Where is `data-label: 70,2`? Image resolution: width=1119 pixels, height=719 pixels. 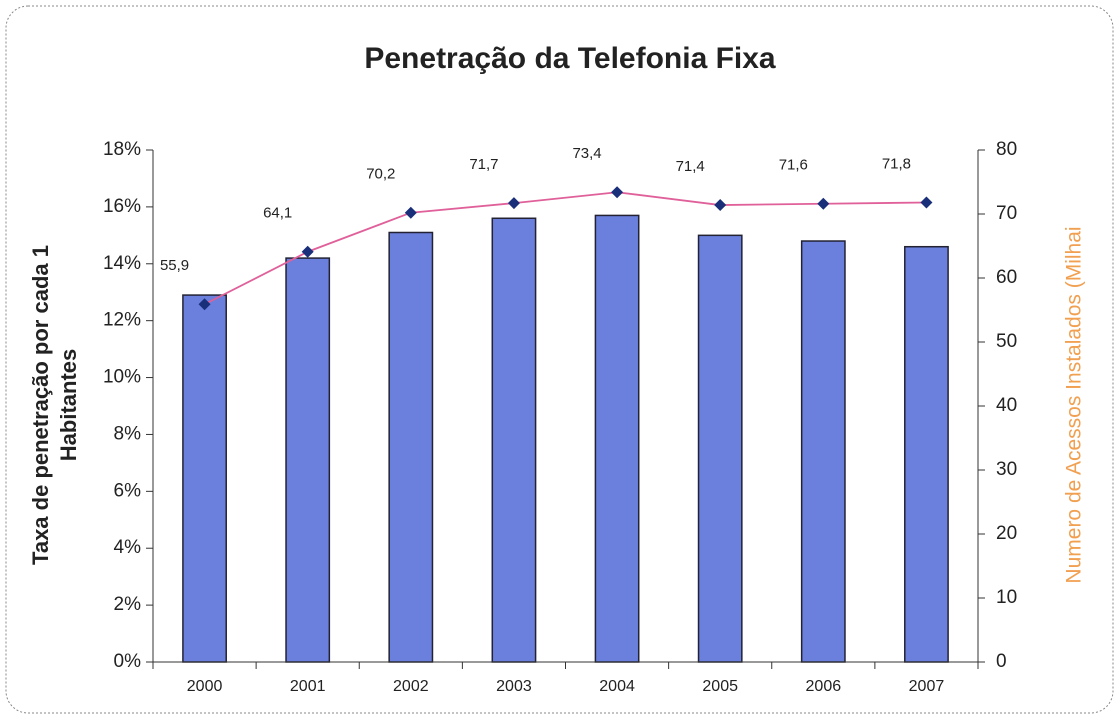
data-label: 70,2 is located at coordinates (380, 174).